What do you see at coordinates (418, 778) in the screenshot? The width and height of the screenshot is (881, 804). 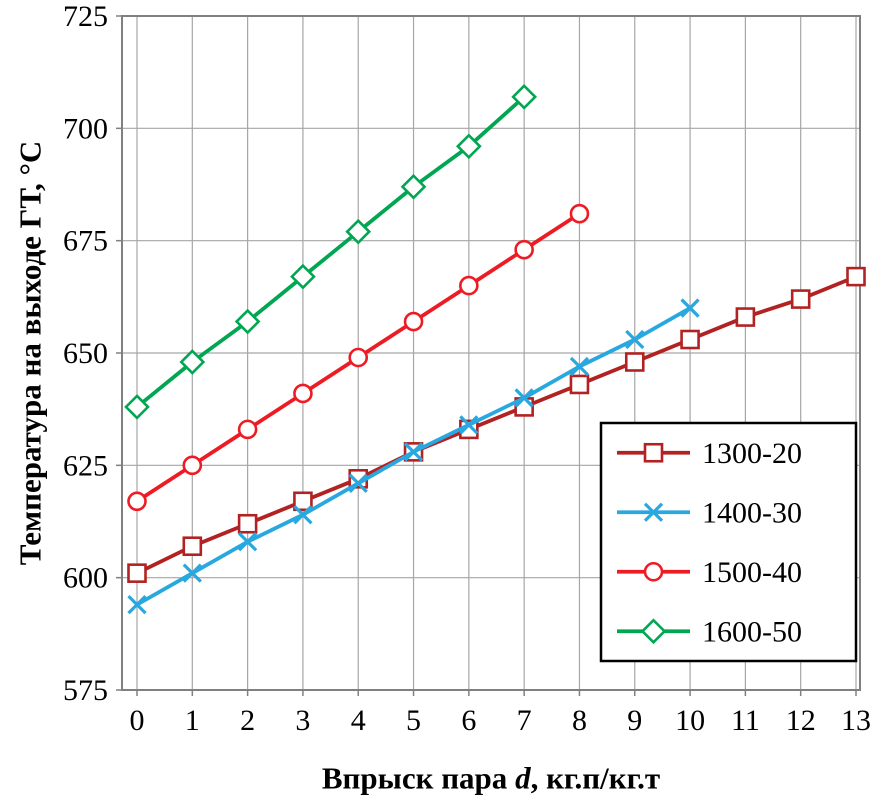 I see `x-axis-title-prefix: Впрыск пара` at bounding box center [418, 778].